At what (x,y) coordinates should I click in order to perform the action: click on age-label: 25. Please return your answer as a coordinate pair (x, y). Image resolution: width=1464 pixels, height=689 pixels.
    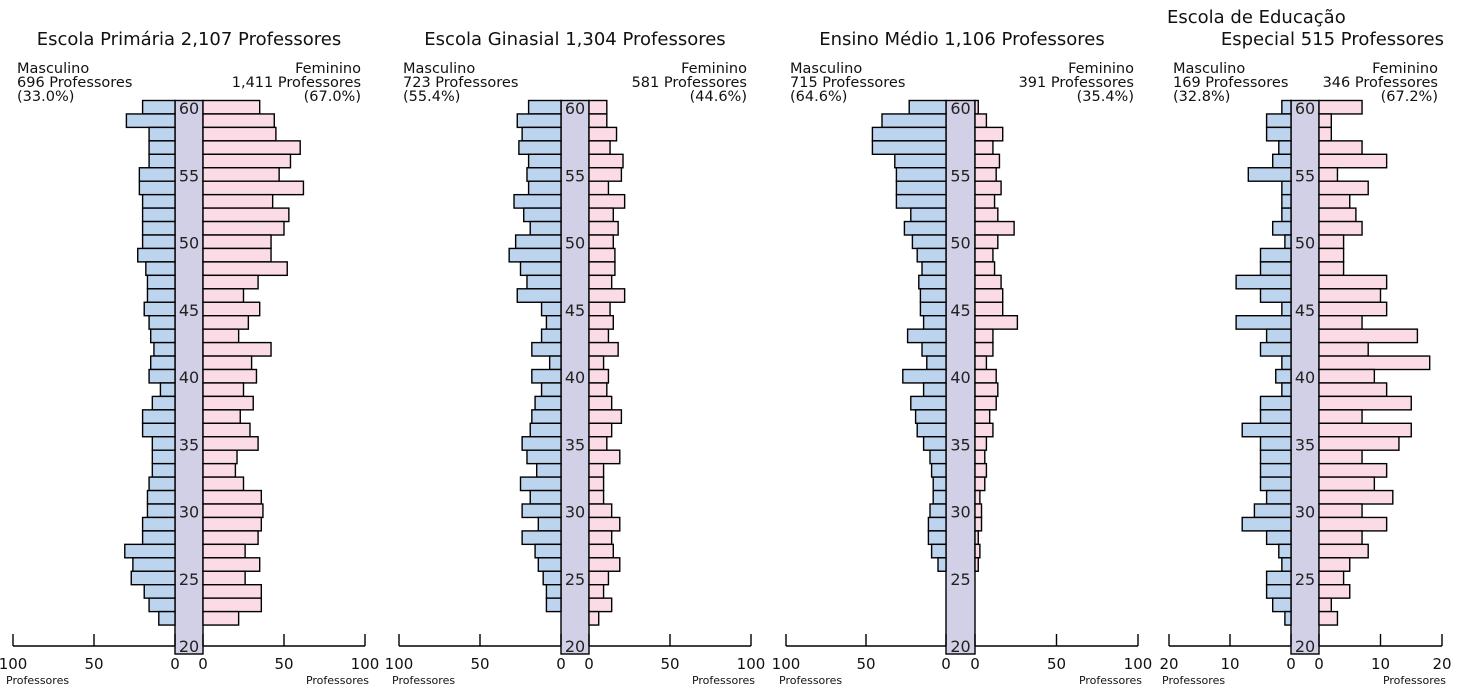
    Looking at the image, I should click on (575, 579).